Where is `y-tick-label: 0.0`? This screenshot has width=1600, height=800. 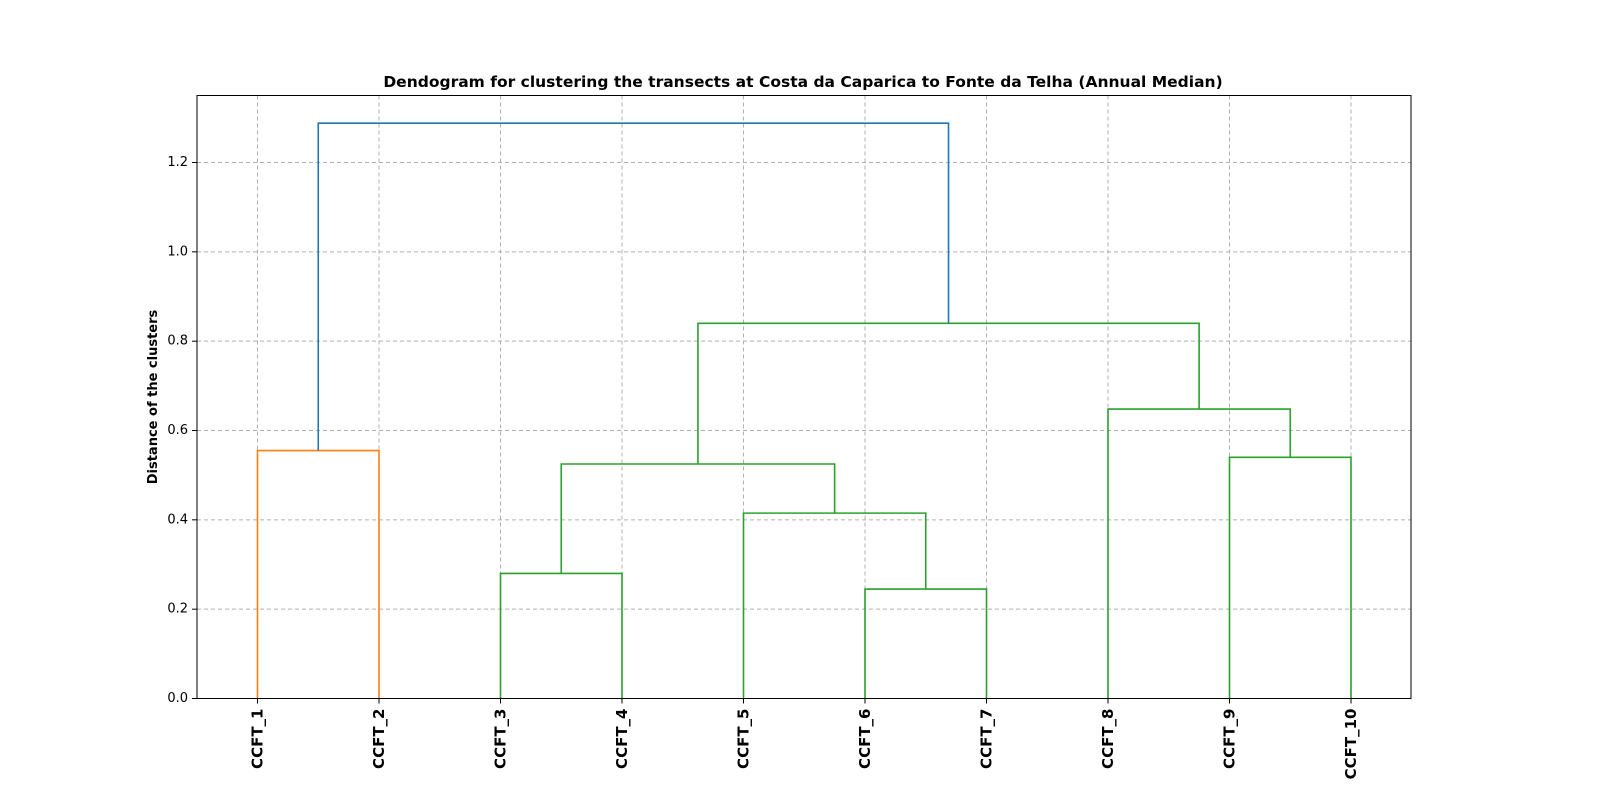
y-tick-label: 0.0 is located at coordinates (177, 698).